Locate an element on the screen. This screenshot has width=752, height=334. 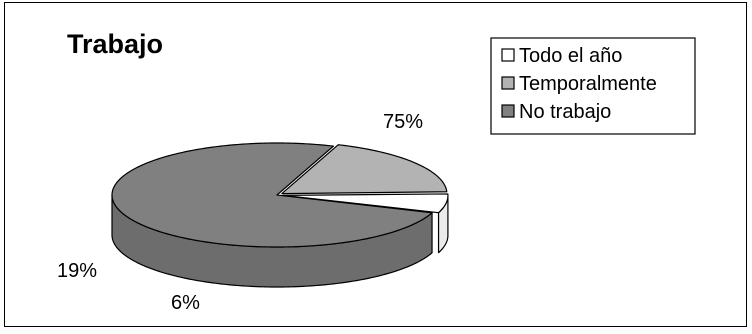
legend-label: Temporalmente is located at coordinates (588, 84).